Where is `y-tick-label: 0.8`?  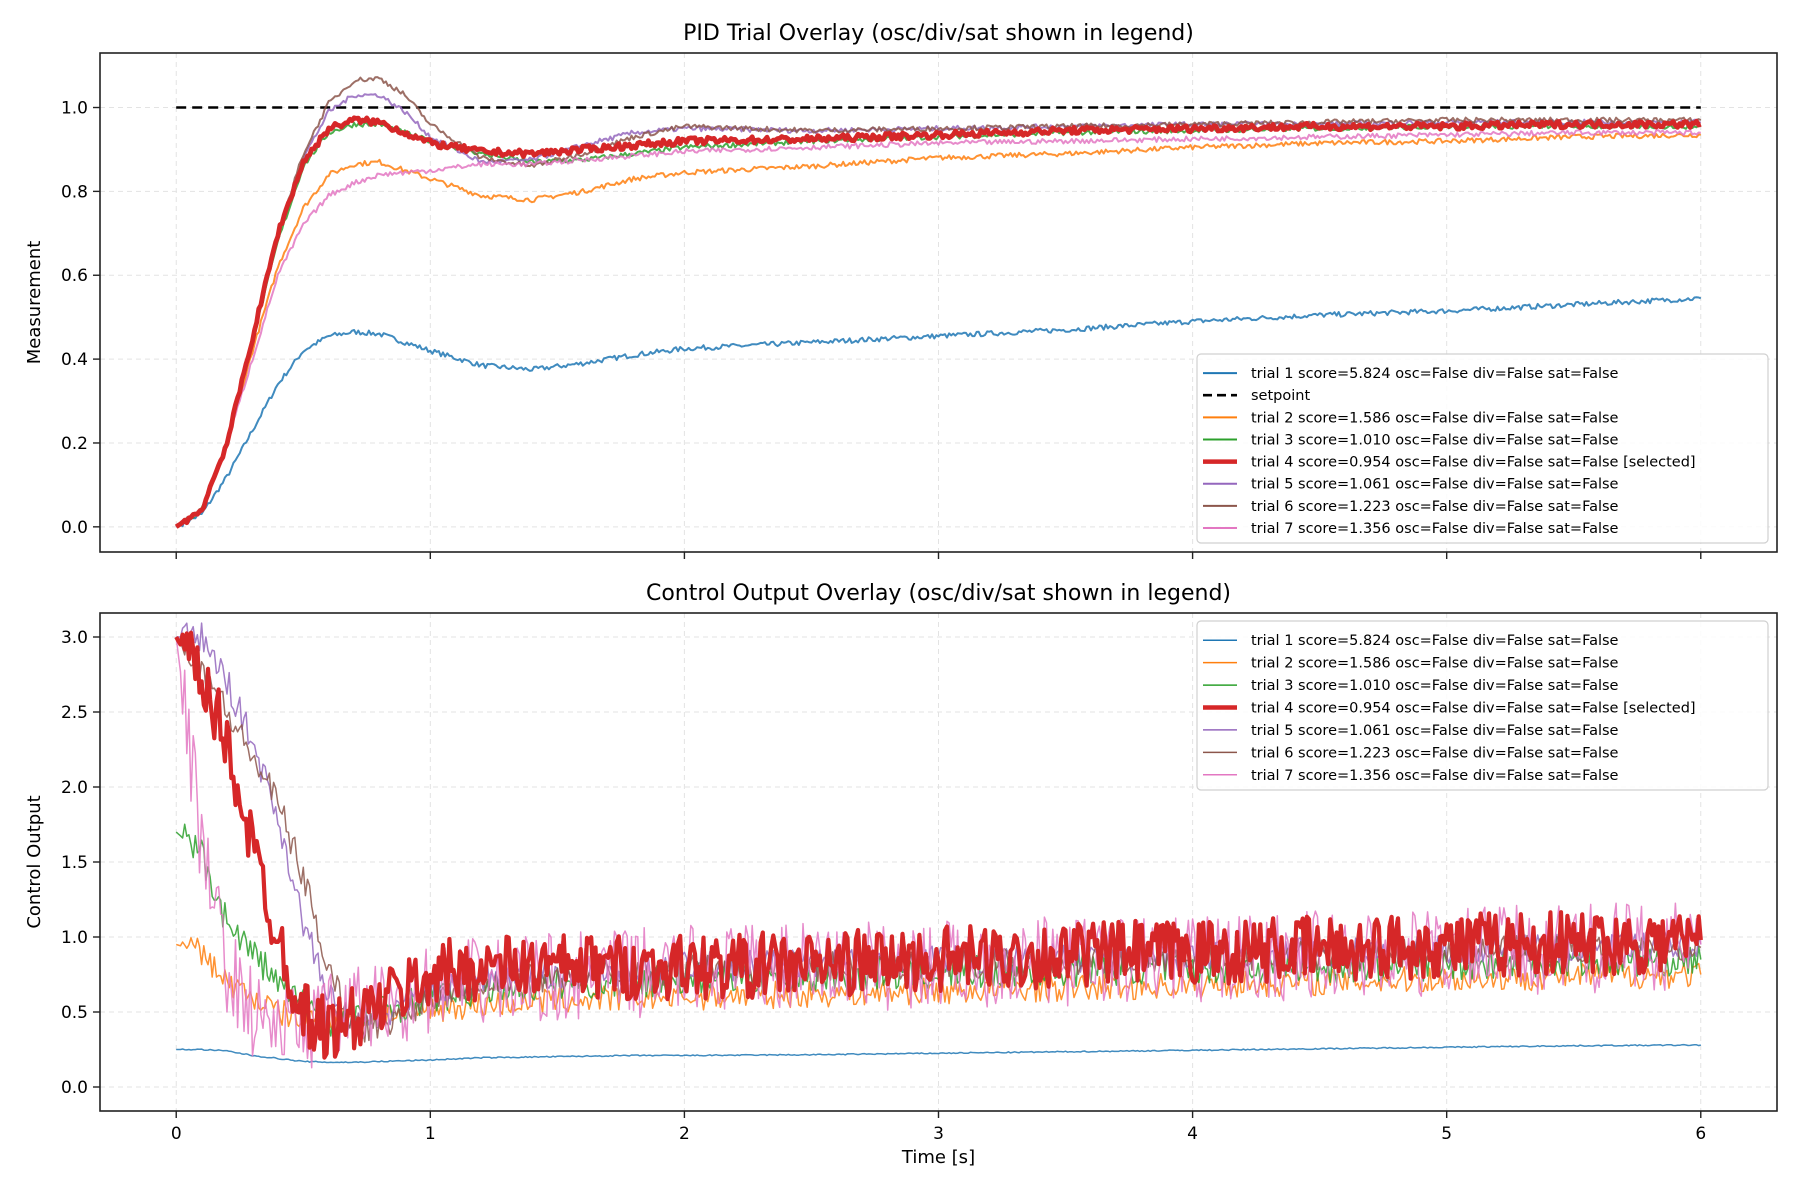 y-tick-label: 0.8 is located at coordinates (74, 192).